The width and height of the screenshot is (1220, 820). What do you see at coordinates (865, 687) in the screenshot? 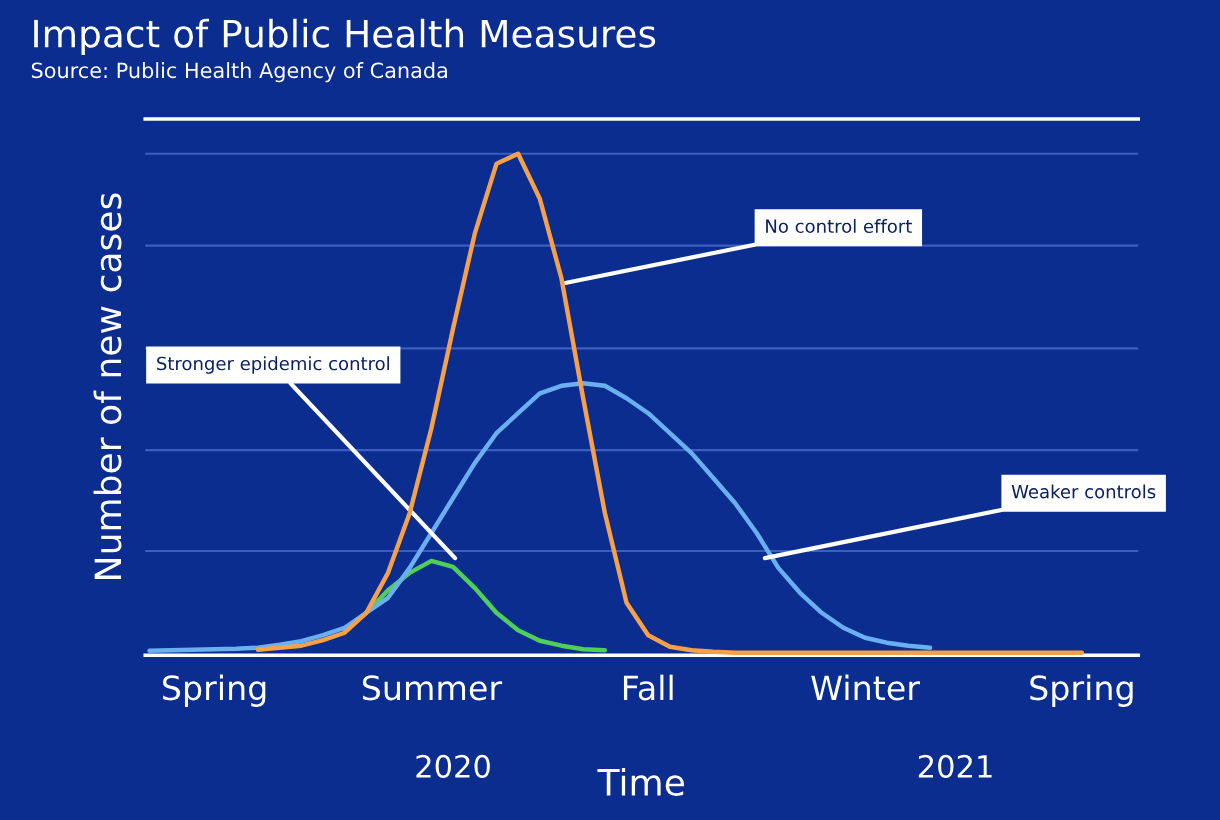
I see `x-tick-label: Winter` at bounding box center [865, 687].